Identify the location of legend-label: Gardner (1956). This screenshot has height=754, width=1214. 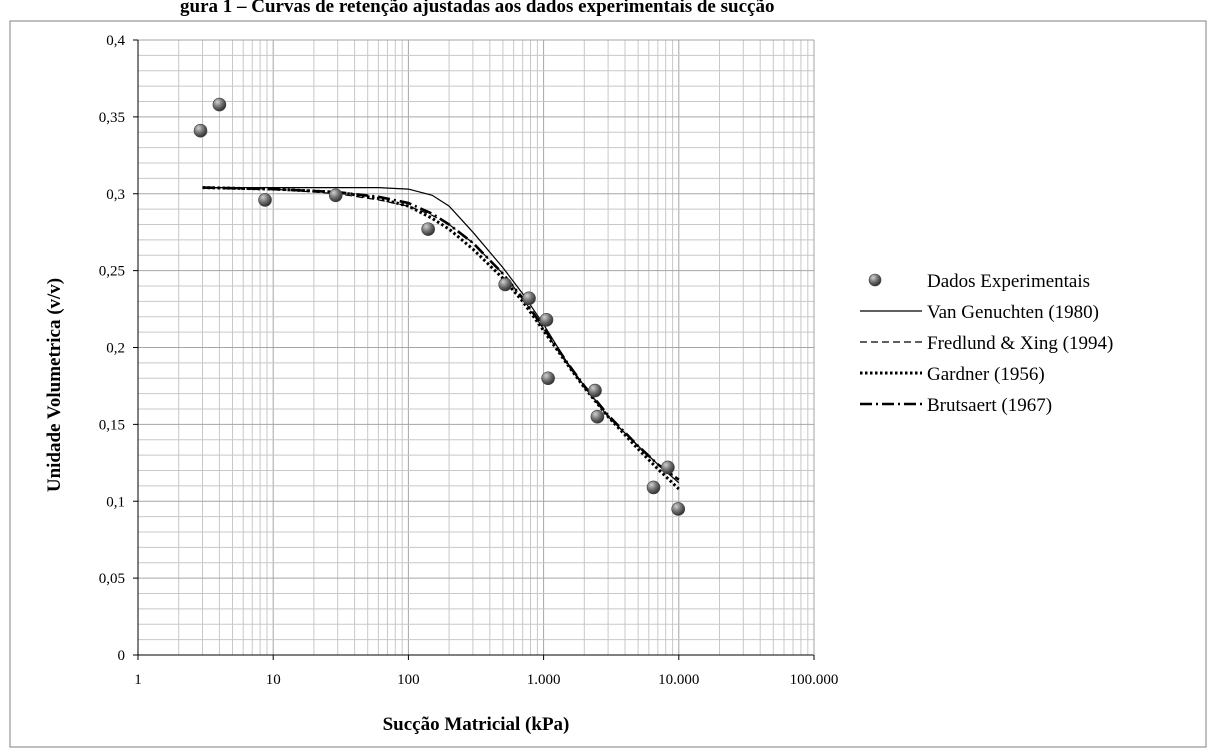
(986, 374).